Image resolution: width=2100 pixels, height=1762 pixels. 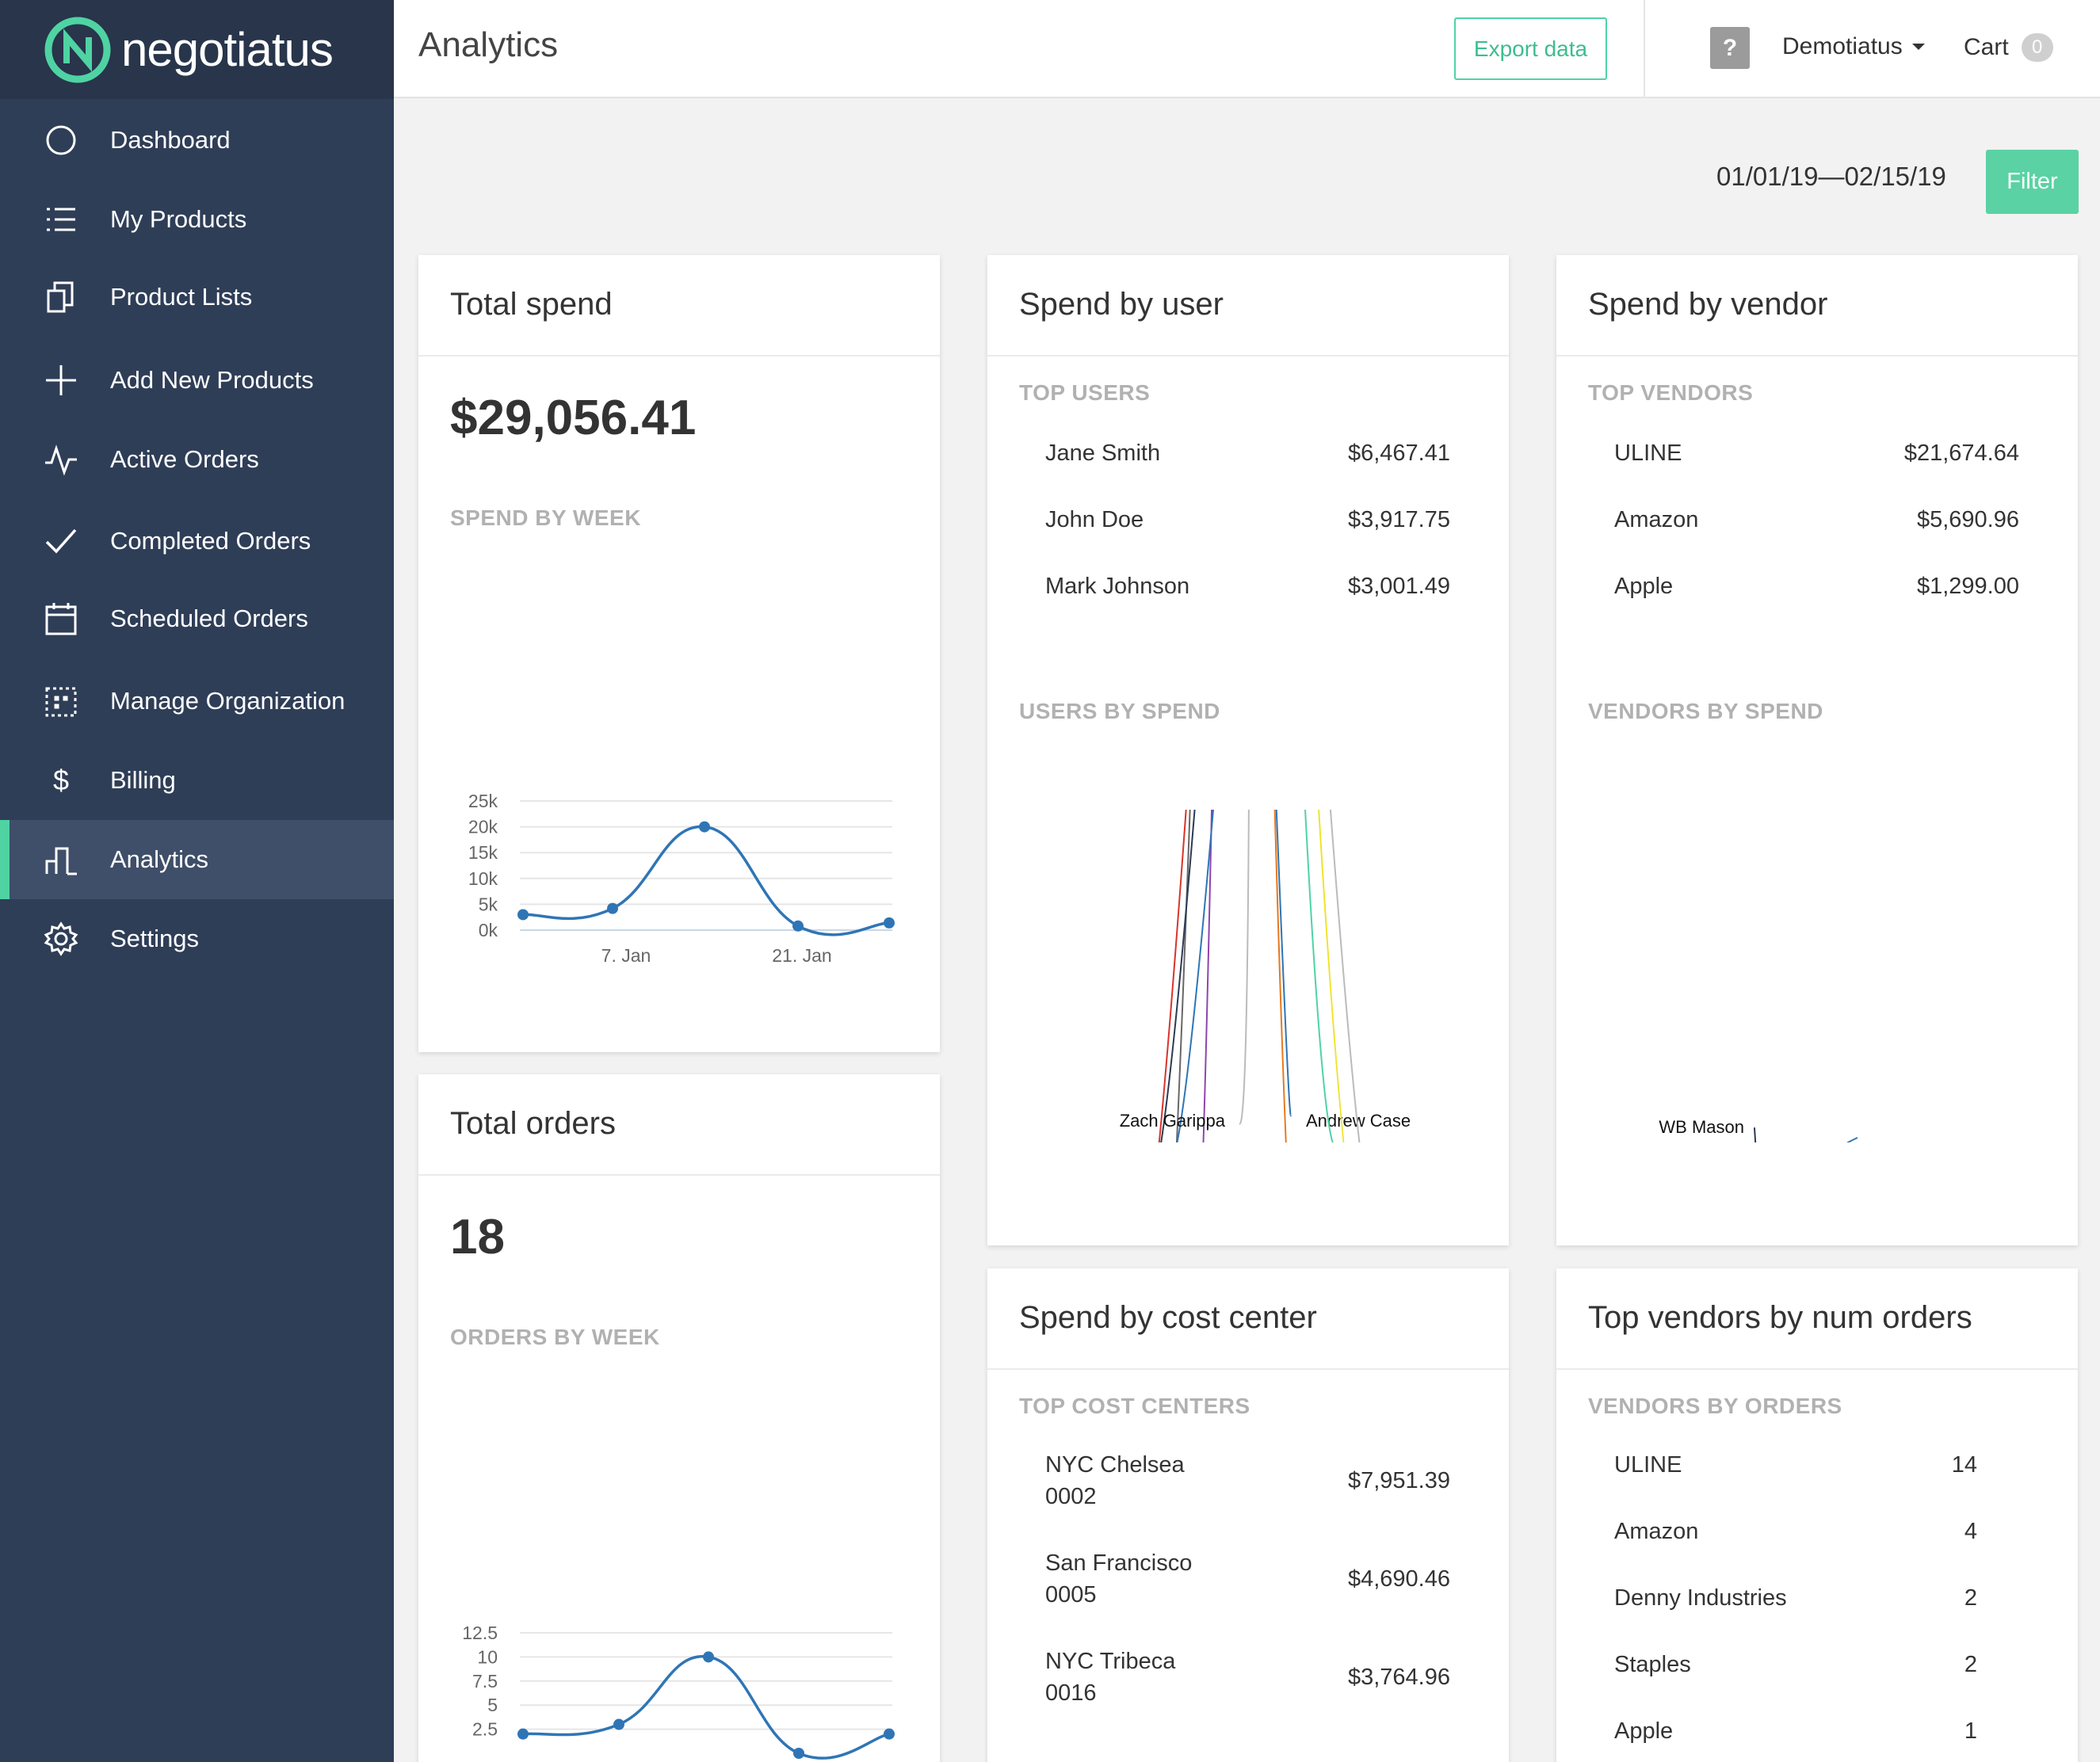 What do you see at coordinates (61, 380) in the screenshot?
I see `plus-icon` at bounding box center [61, 380].